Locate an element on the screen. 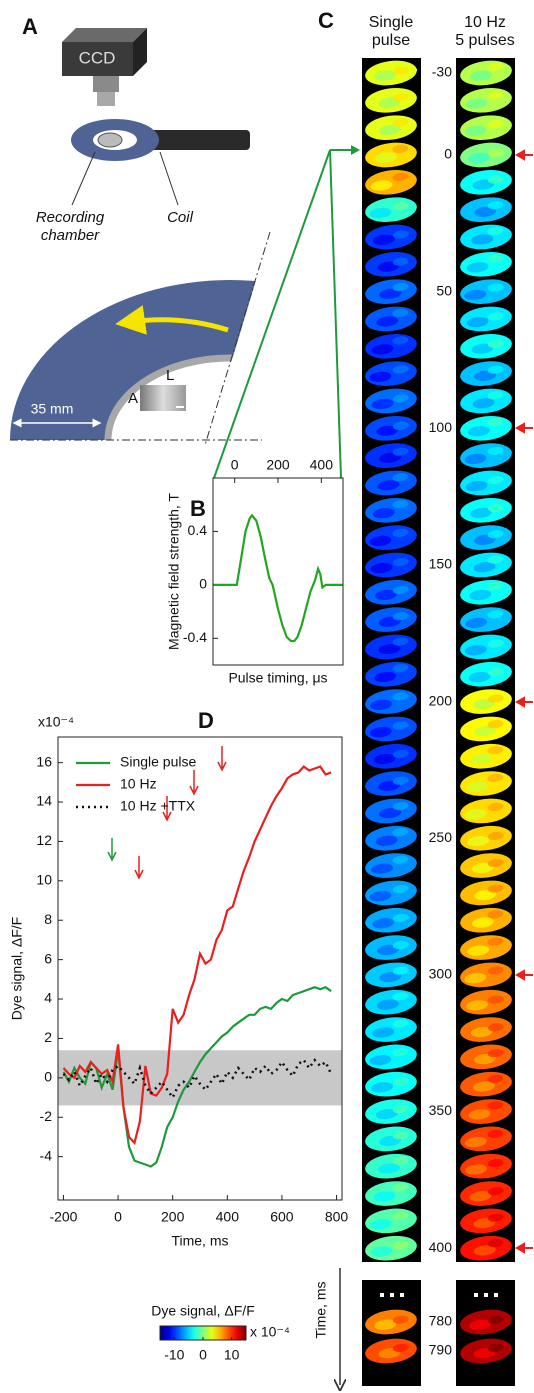 Image resolution: width=534 pixels, height=1393 pixels. time-label: 790 is located at coordinates (441, 1350).